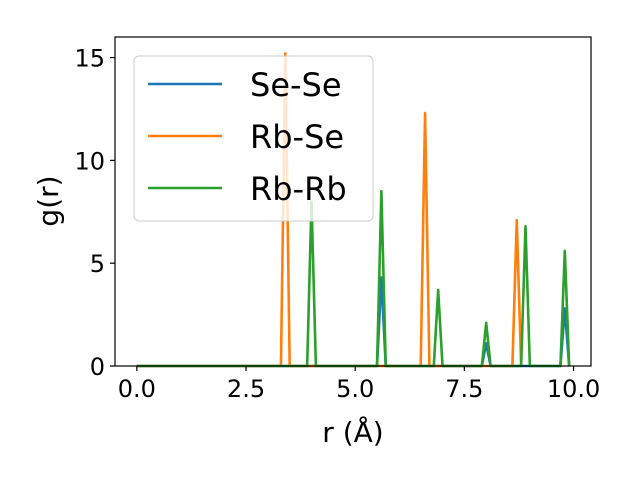 Image resolution: width=640 pixels, height=480 pixels. What do you see at coordinates (573, 389) in the screenshot?
I see `x-tick-label: 10.0` at bounding box center [573, 389].